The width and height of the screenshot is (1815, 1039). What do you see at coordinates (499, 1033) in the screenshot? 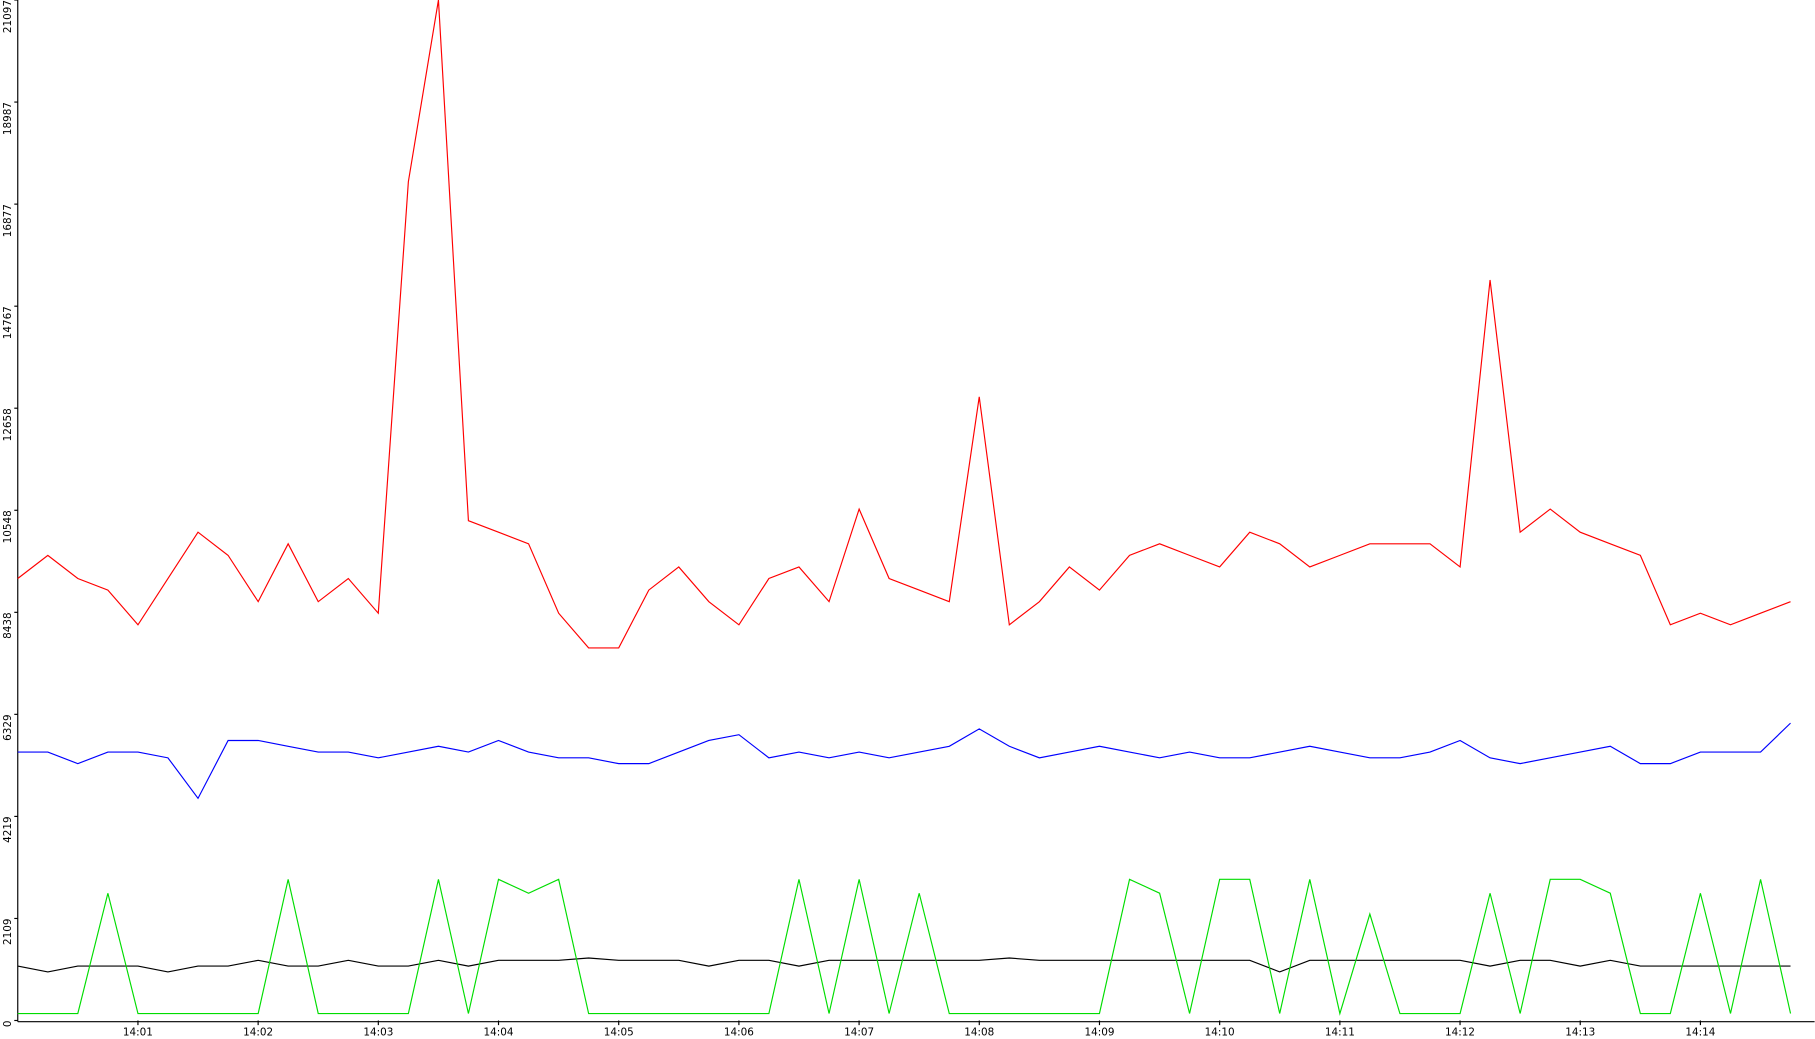
I see `x-tick-label: 14:04` at bounding box center [499, 1033].